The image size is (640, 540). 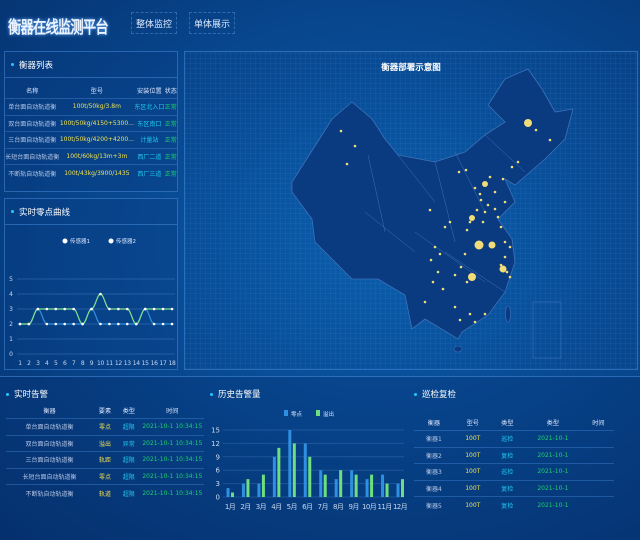 What do you see at coordinates (292, 507) in the screenshot?
I see `x-tick-label: 5月` at bounding box center [292, 507].